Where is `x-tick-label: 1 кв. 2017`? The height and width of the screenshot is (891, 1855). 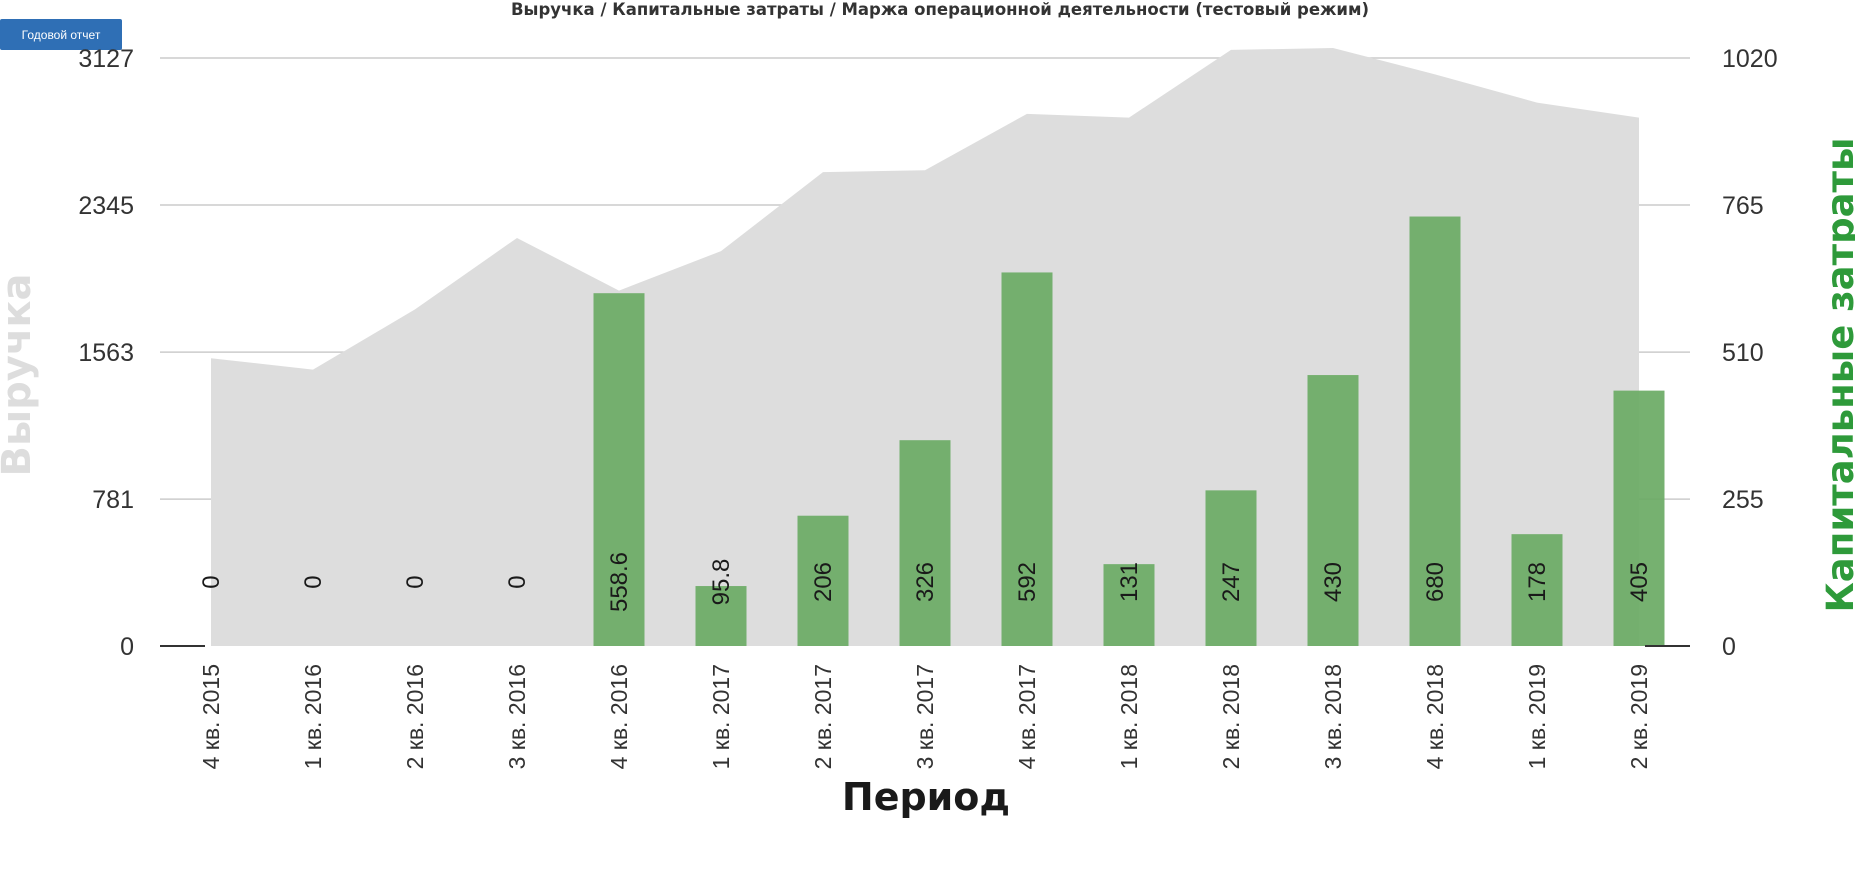
x-tick-label: 1 кв. 2017 is located at coordinates (721, 716).